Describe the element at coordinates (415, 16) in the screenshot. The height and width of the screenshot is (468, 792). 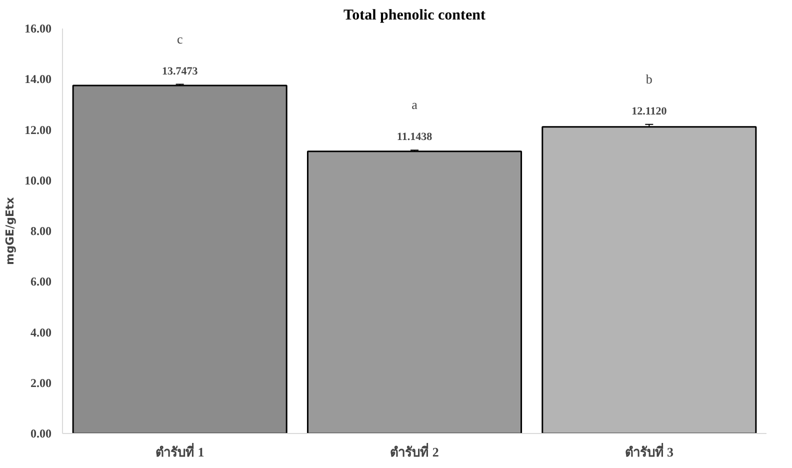
I see `chart-title: Total phenolic content` at that location.